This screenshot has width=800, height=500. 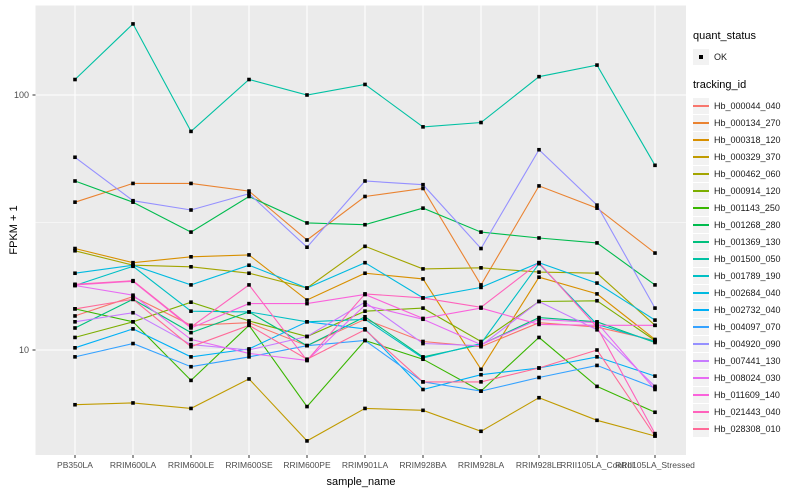 I want to click on x-tick-label: RRIM600LA, so click(x=133, y=465).